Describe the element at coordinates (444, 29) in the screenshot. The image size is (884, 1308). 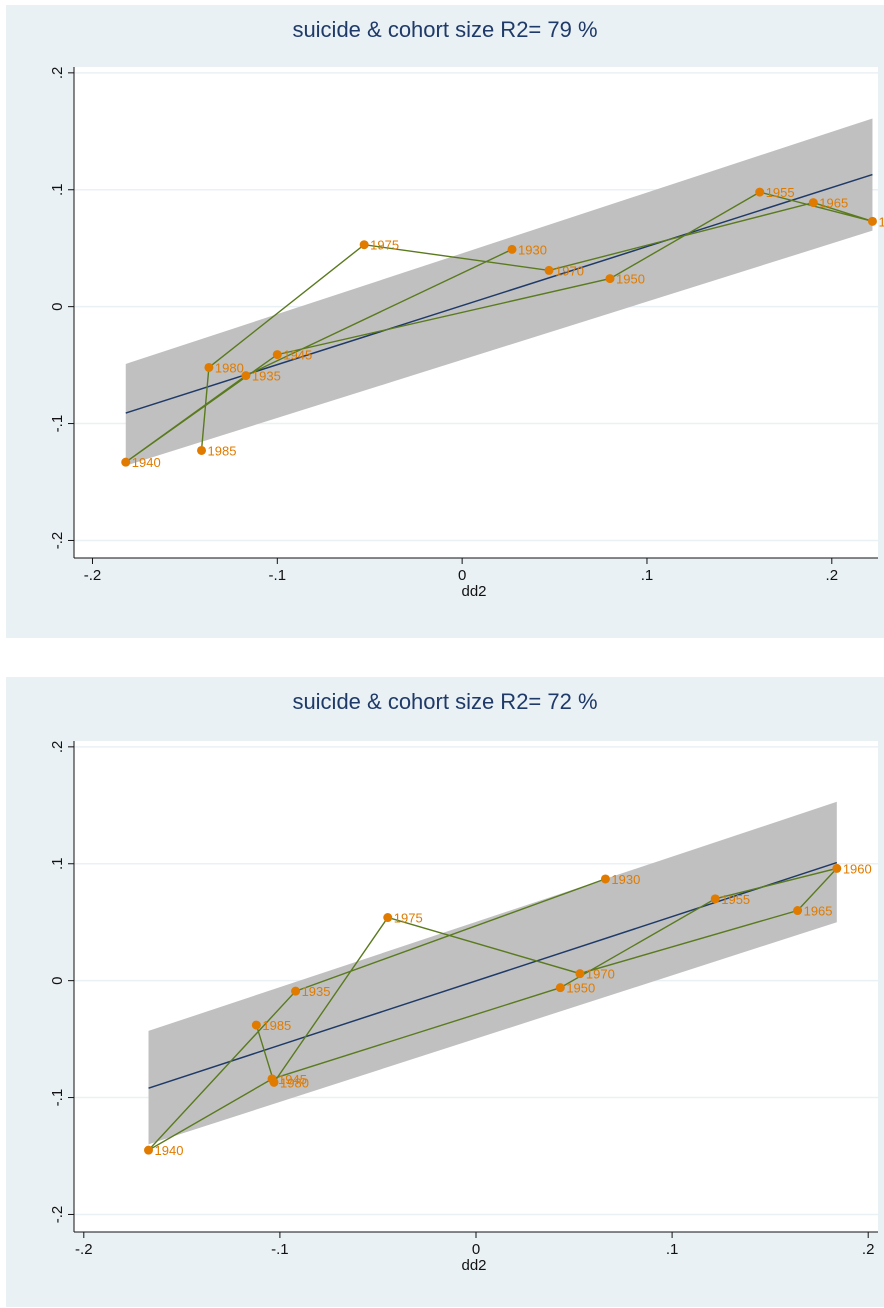
I see `chart-title: suicide & cohort size R2= 79 %` at that location.